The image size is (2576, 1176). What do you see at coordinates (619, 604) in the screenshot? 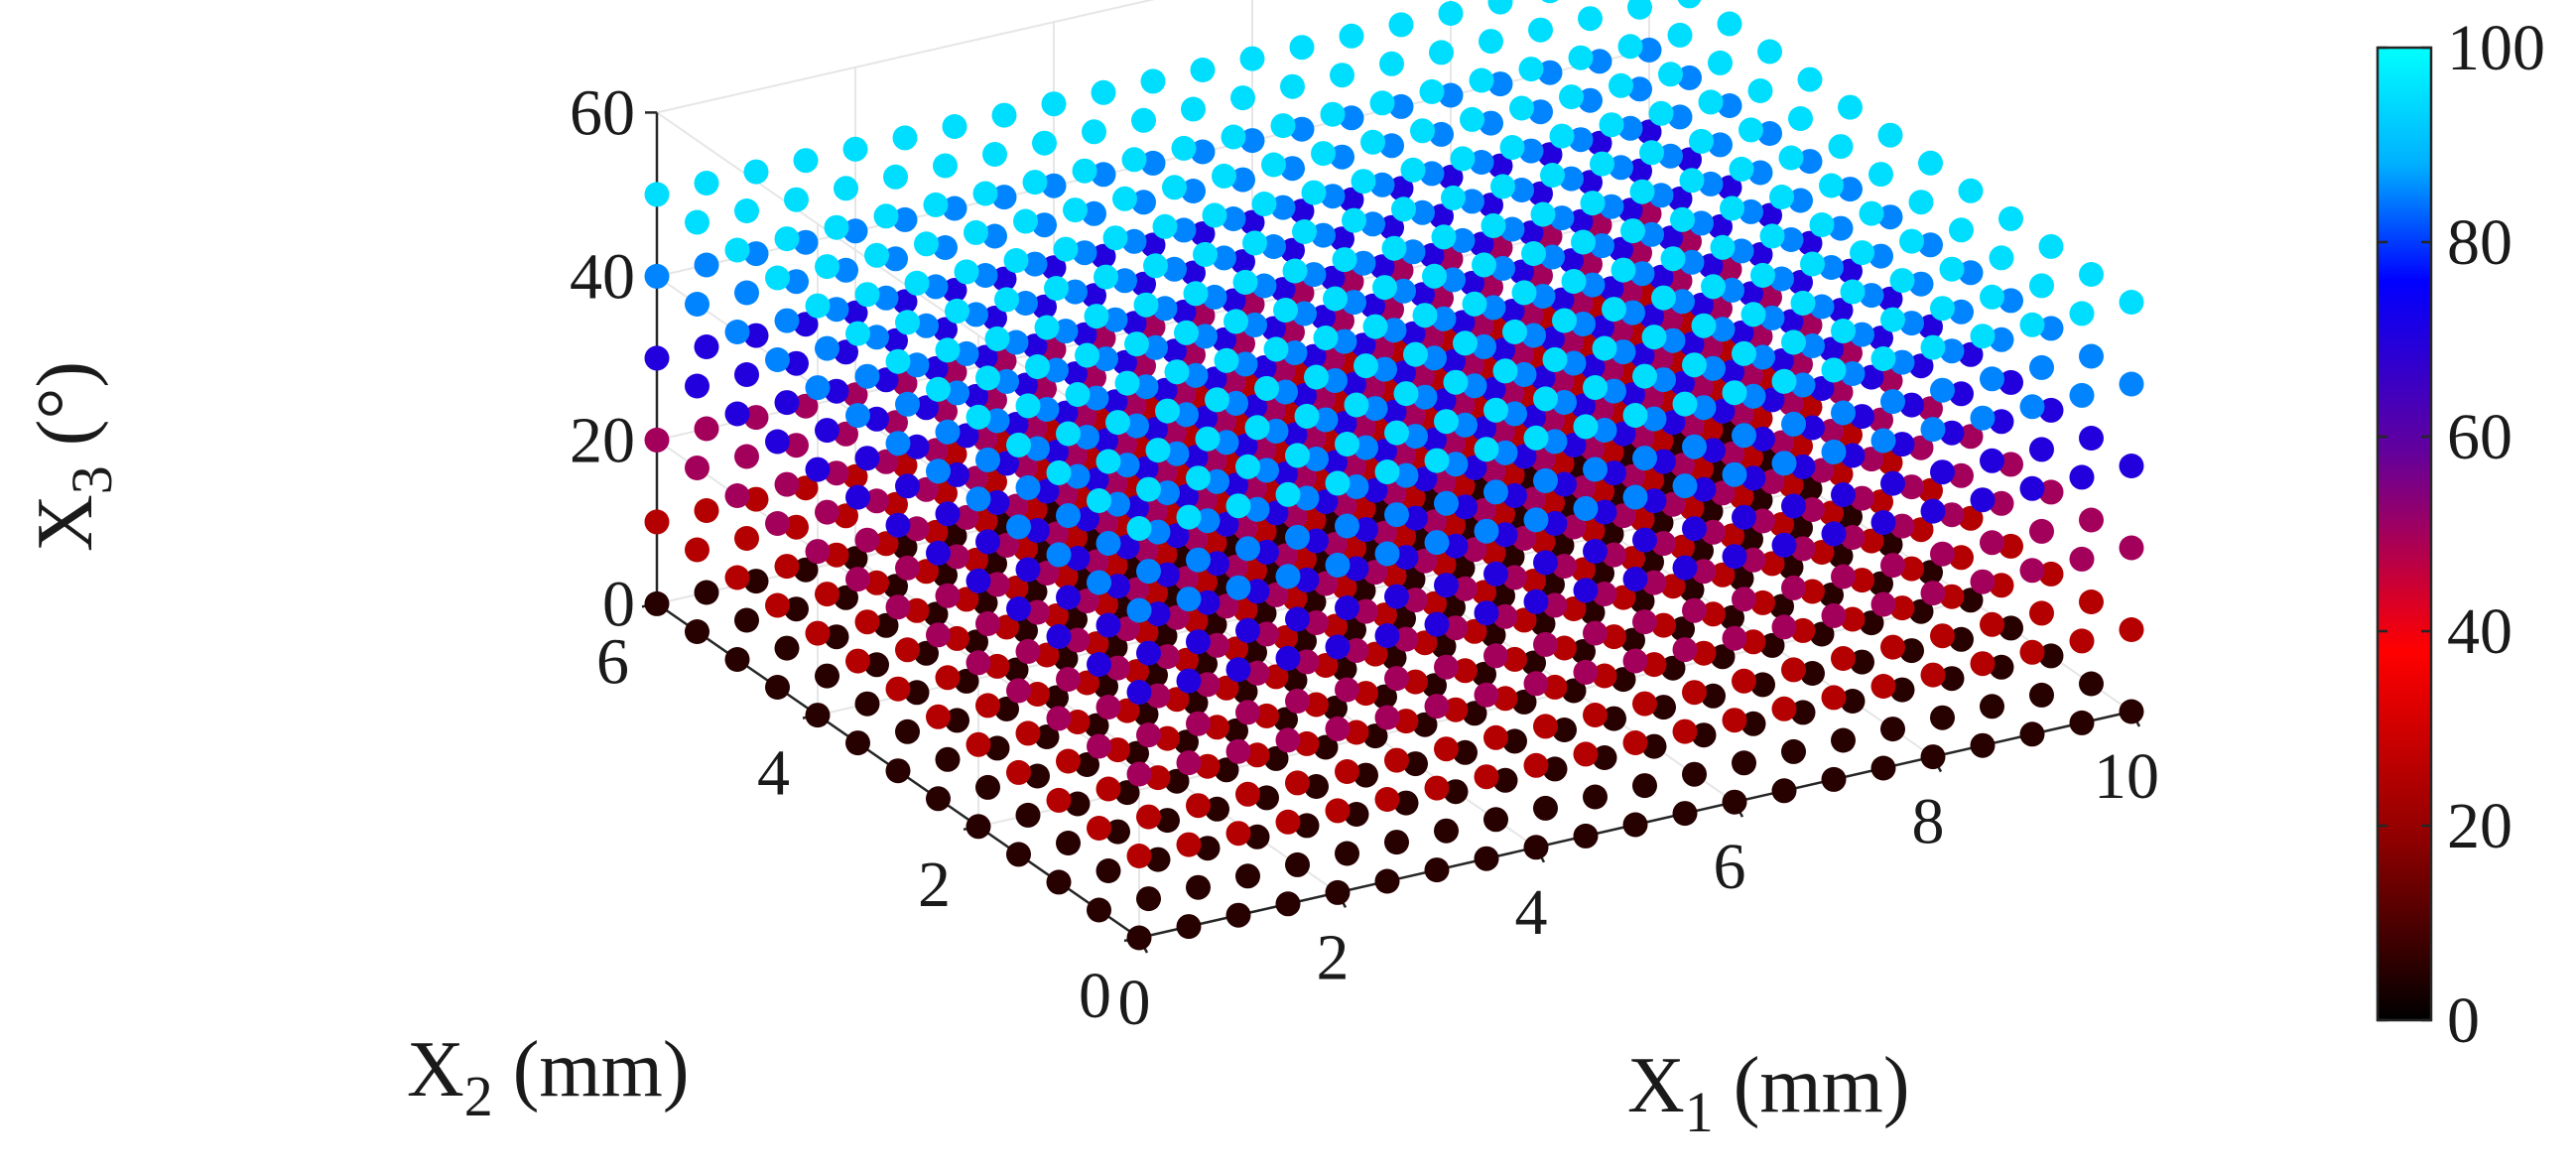
I see `x3-tick-label: 0` at bounding box center [619, 604].